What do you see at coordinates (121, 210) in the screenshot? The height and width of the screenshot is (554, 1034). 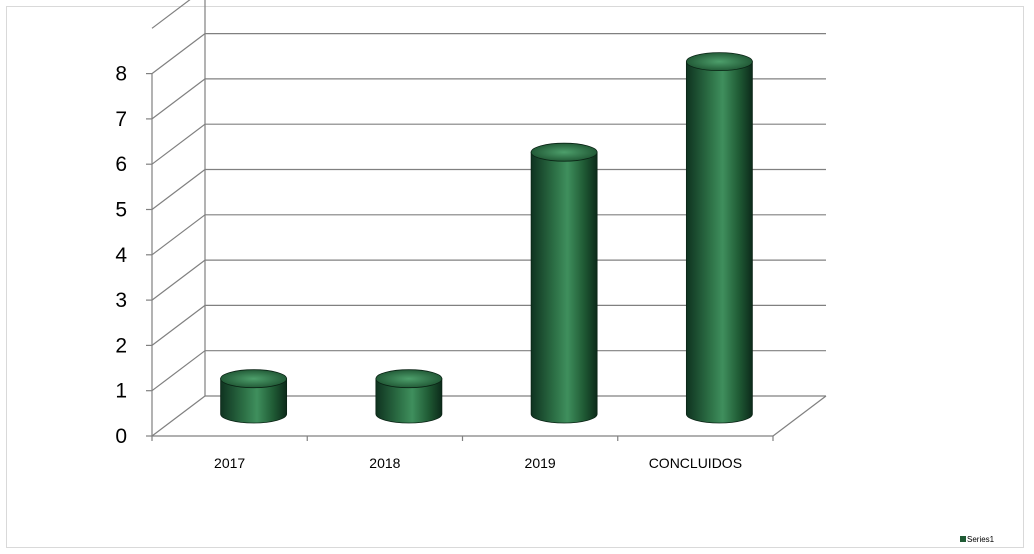 I see `y-tick-label: 5` at bounding box center [121, 210].